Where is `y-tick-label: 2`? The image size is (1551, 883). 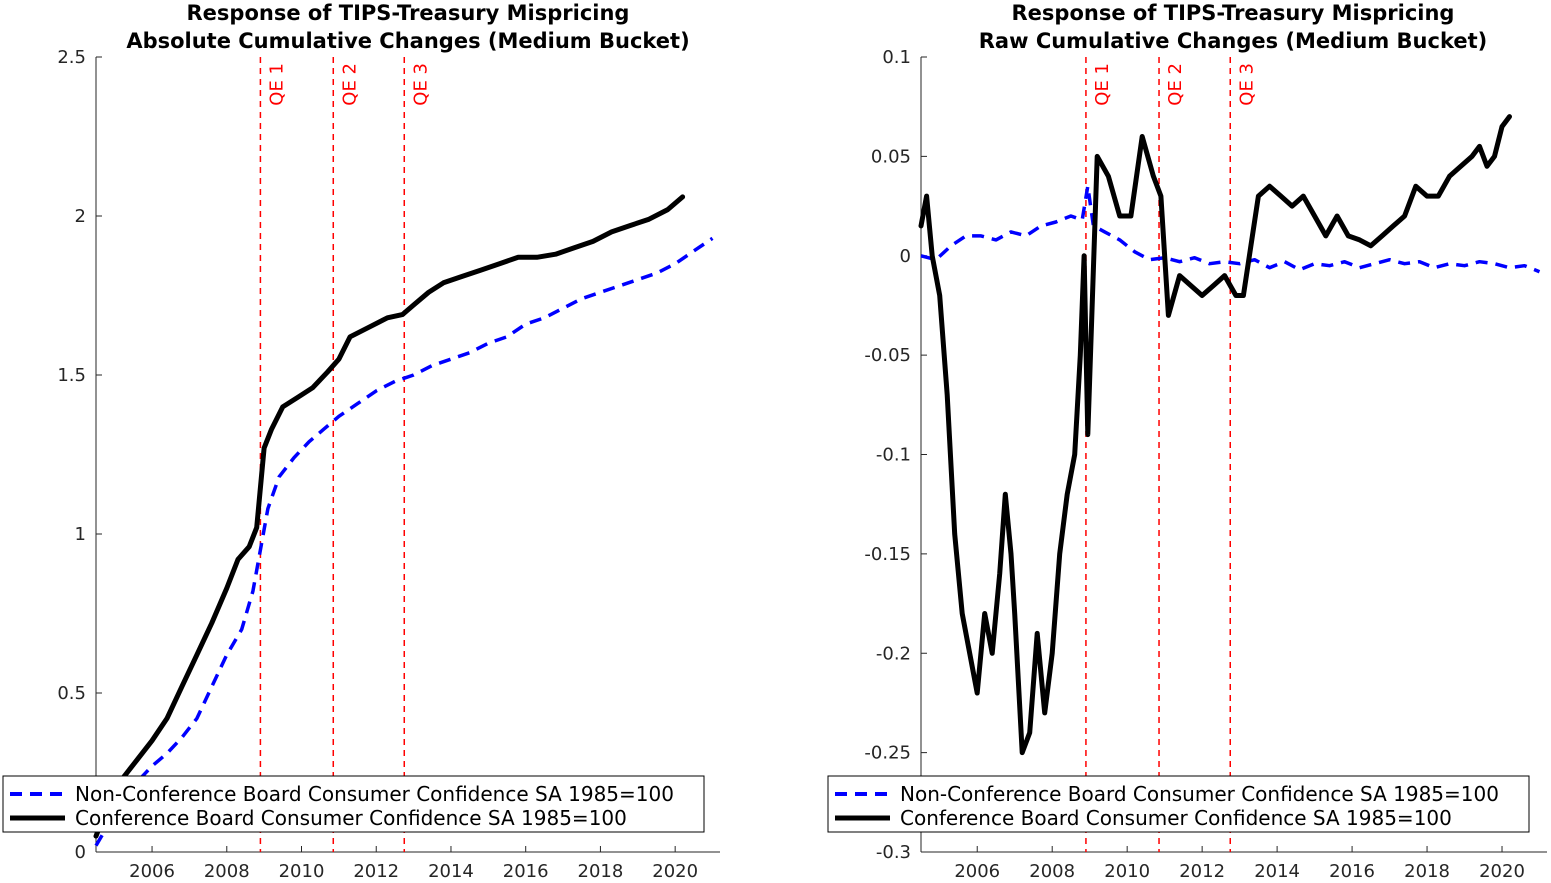
y-tick-label: 2 is located at coordinates (80, 216).